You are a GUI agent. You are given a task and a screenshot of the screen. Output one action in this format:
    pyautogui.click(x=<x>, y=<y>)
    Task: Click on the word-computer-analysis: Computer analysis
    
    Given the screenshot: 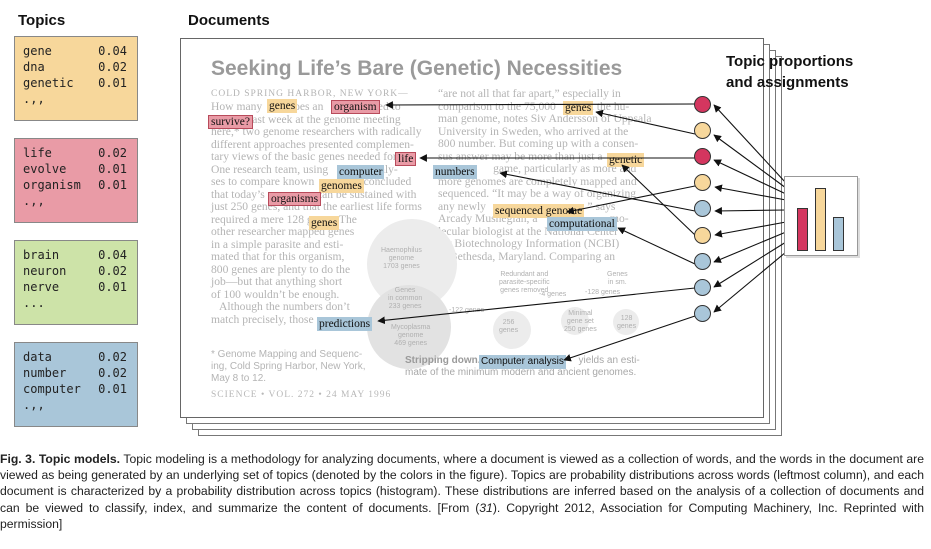 What is the action you would take?
    pyautogui.click(x=522, y=362)
    